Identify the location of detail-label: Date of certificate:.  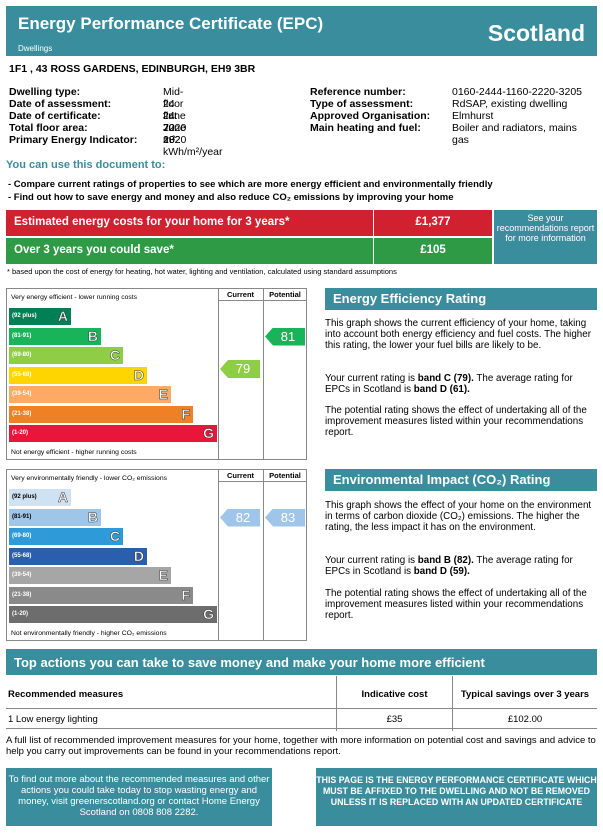
(55, 116).